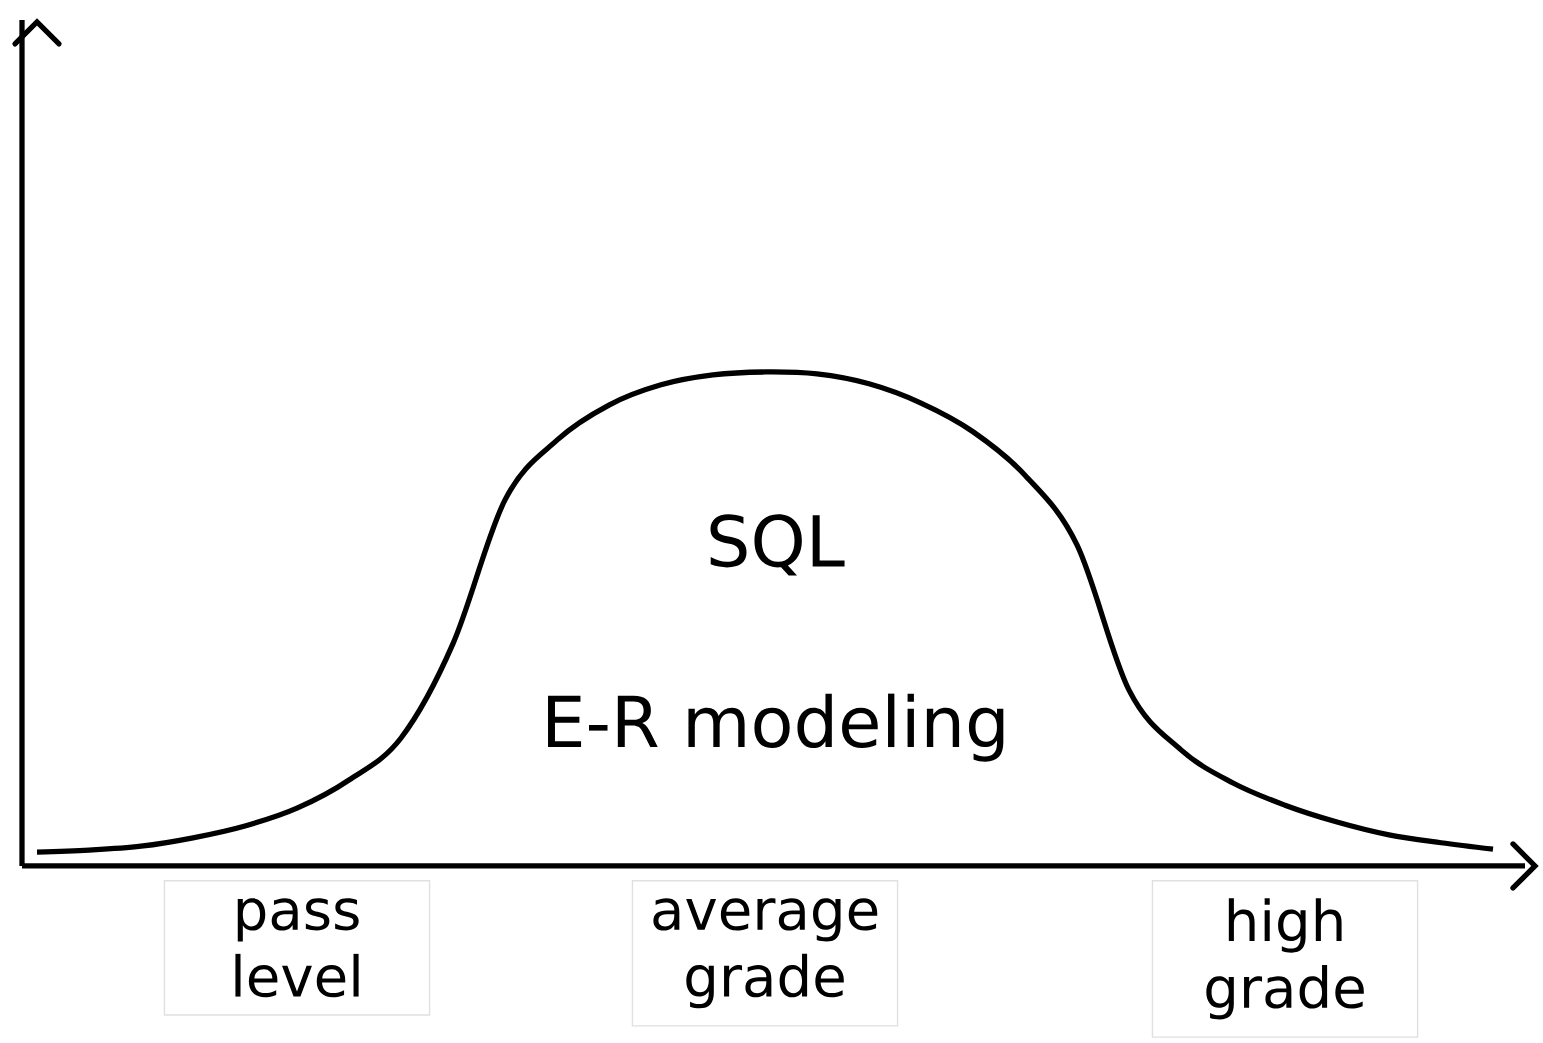 The width and height of the screenshot is (1543, 1043). I want to click on annotation: E-R modeling, so click(776, 727).